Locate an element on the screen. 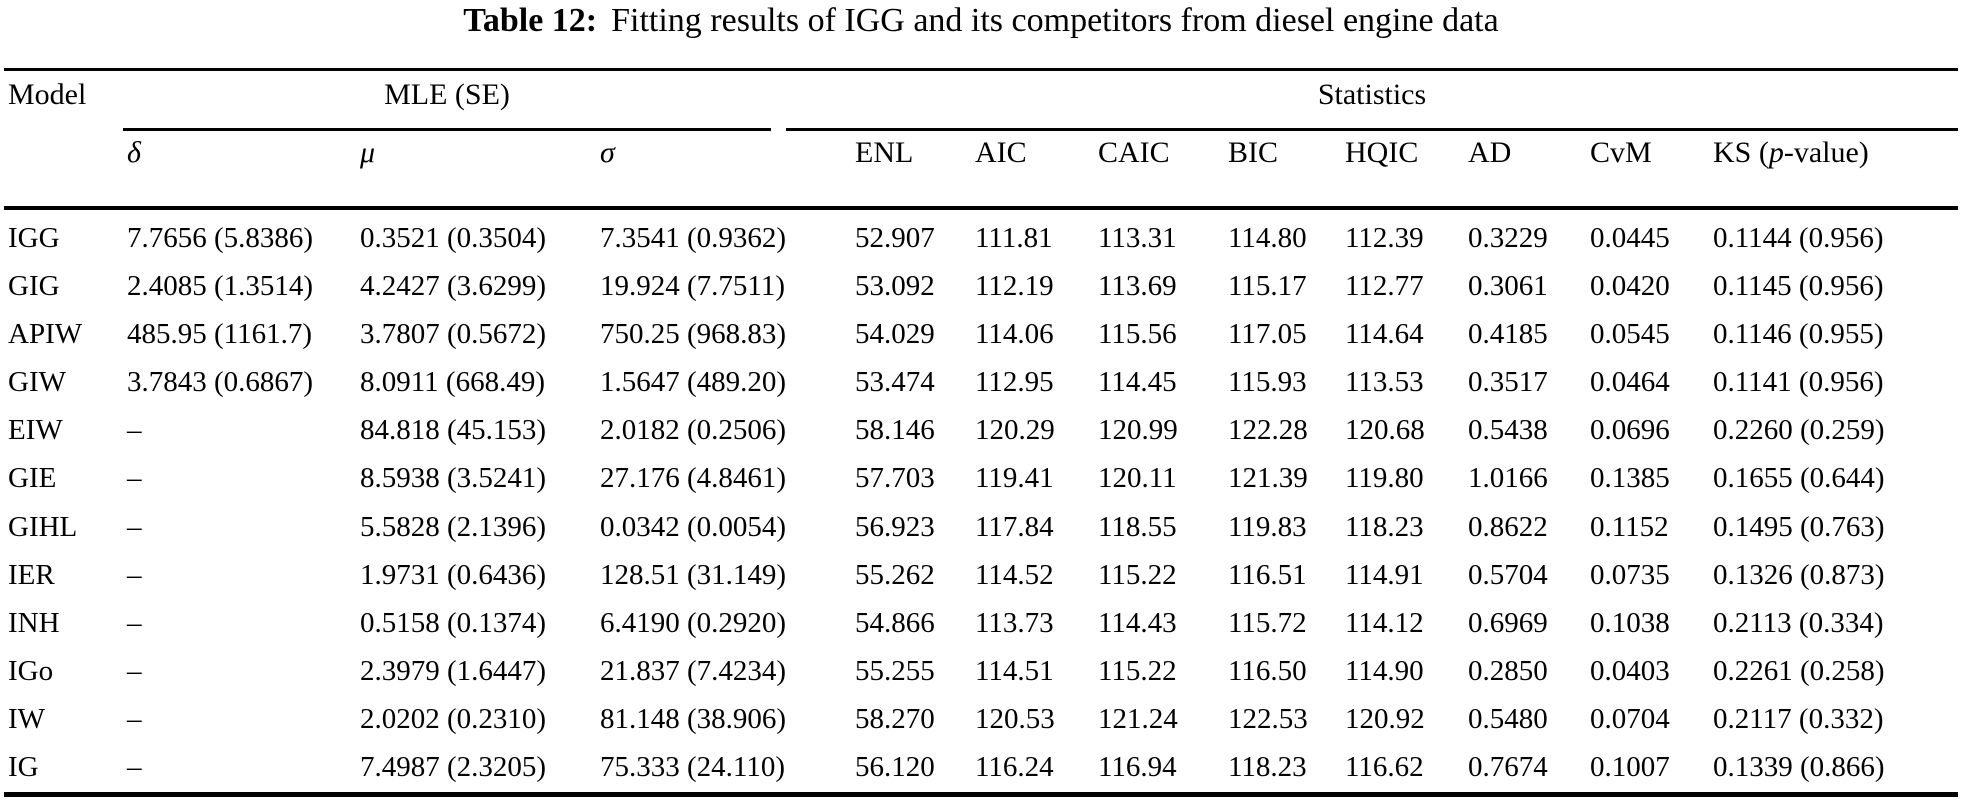 This screenshot has width=1962, height=800. cell-sigma: 7.3541 (0.9362) is located at coordinates (693, 237).